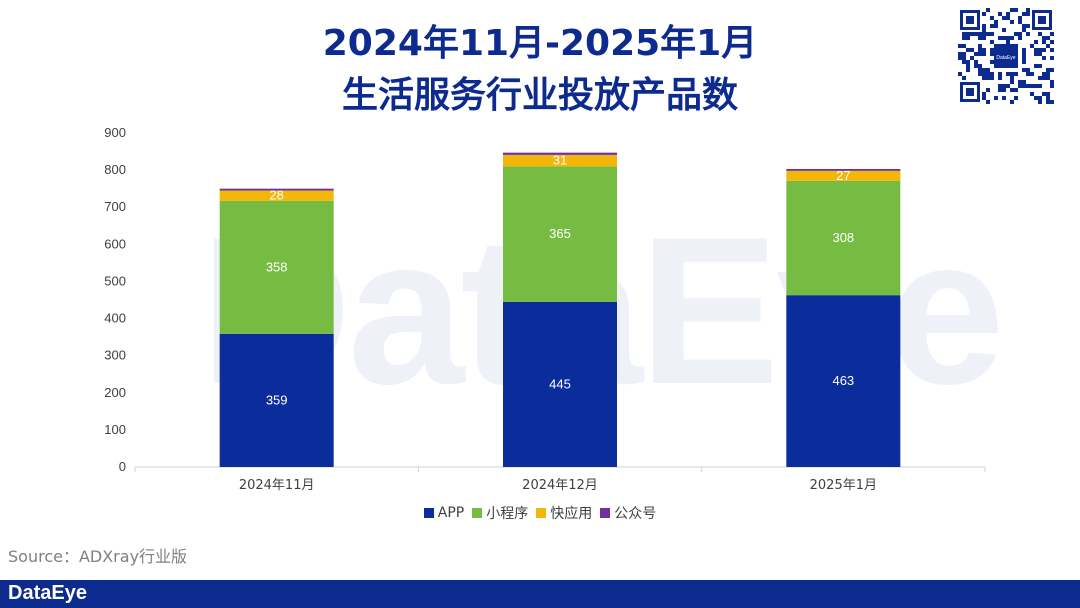 This screenshot has width=1080, height=608. Describe the element at coordinates (540, 594) in the screenshot. I see `footer-bar: DataEye` at that location.